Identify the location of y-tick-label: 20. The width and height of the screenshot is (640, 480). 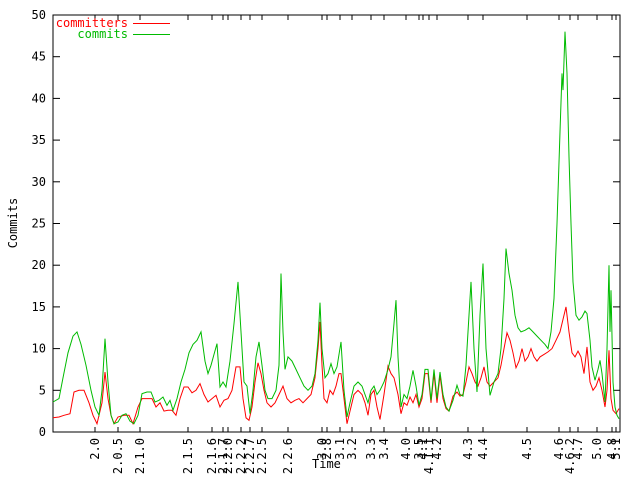
(39, 265).